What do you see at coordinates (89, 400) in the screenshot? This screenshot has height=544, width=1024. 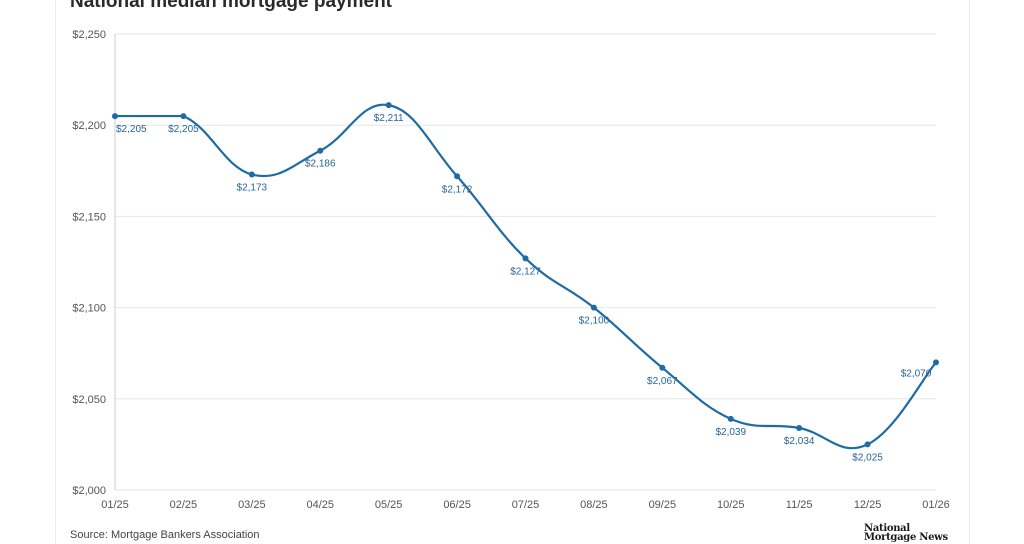 I see `y-tick-label: $2,050` at bounding box center [89, 400].